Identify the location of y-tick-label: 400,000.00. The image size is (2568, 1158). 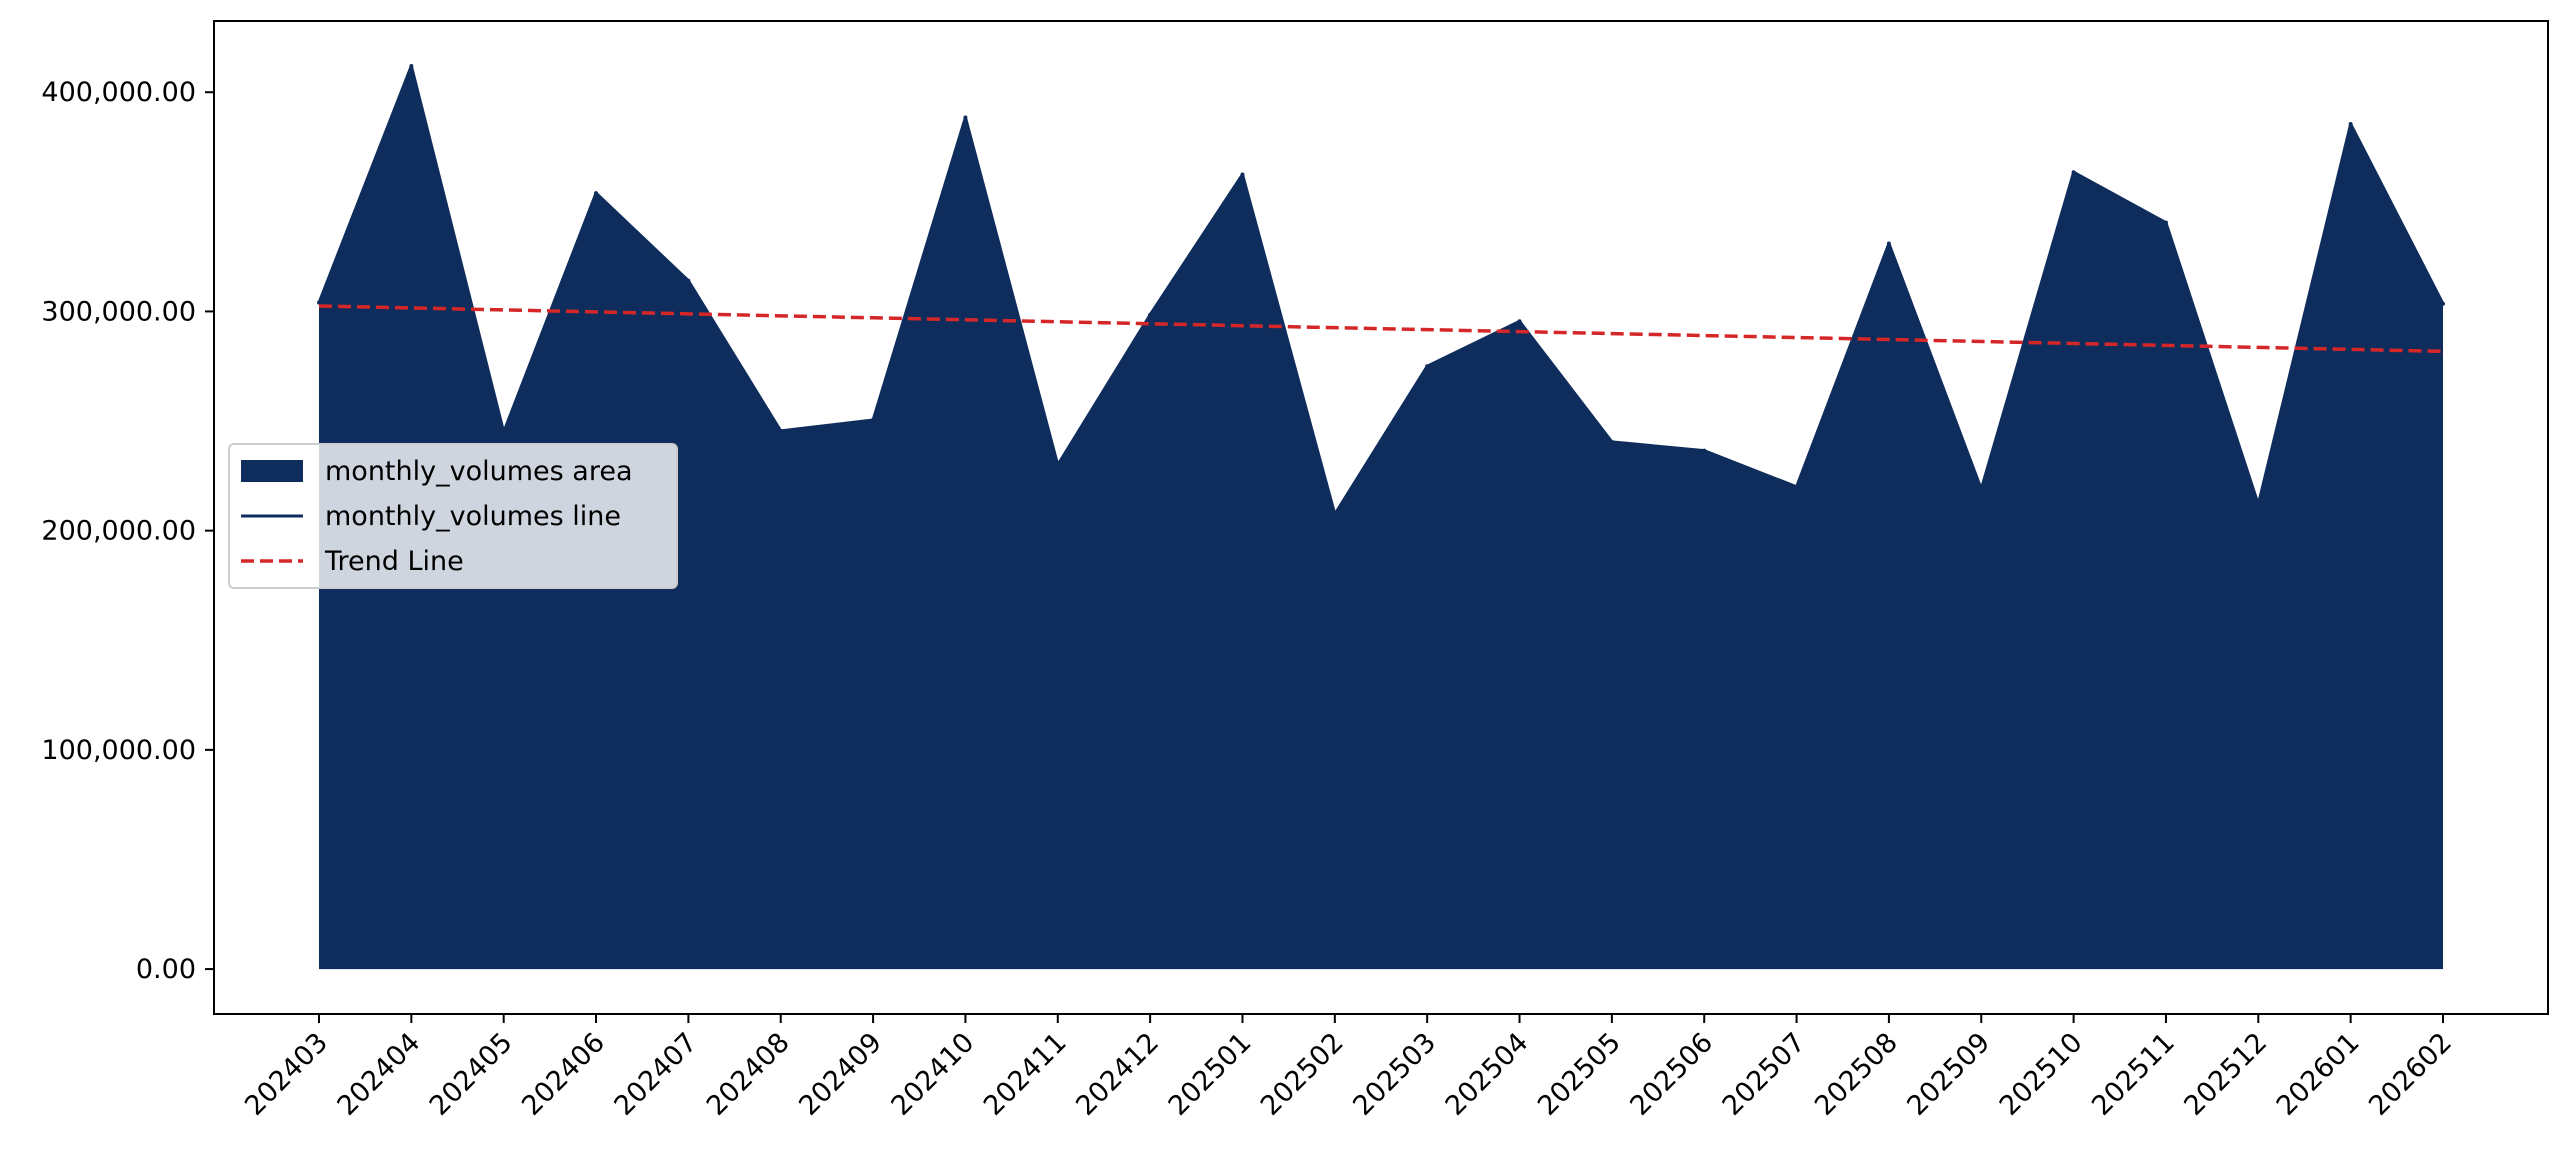
(118, 92).